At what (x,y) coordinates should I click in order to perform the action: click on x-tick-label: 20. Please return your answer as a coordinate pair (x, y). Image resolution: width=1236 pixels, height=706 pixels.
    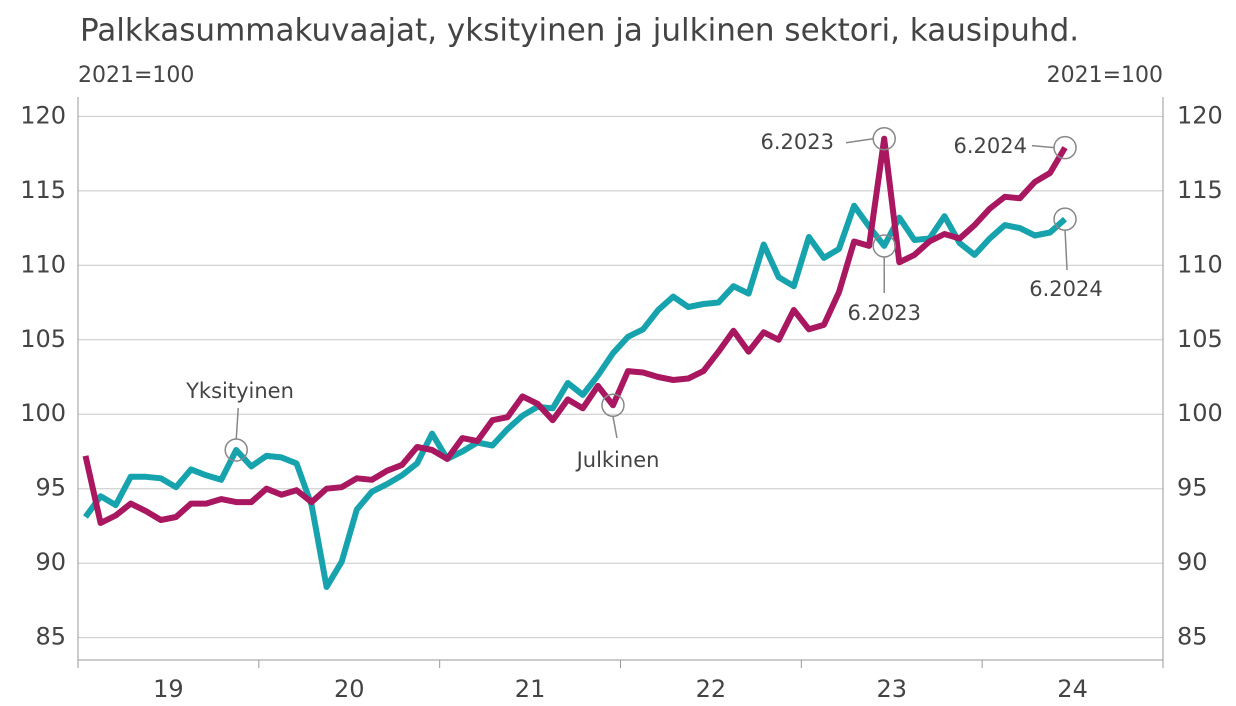
    Looking at the image, I should click on (349, 689).